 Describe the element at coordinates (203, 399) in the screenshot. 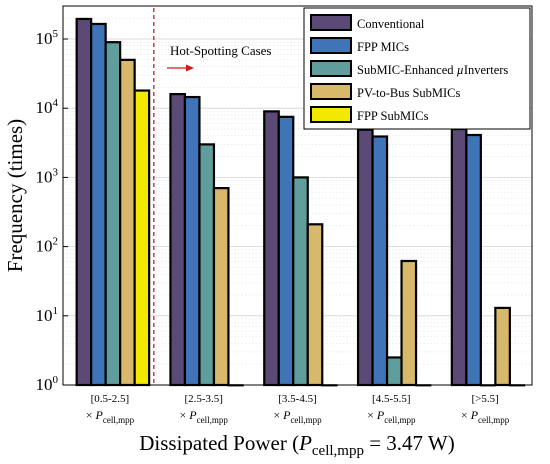

I see `x-tick-label: [2.5-3.5]` at that location.